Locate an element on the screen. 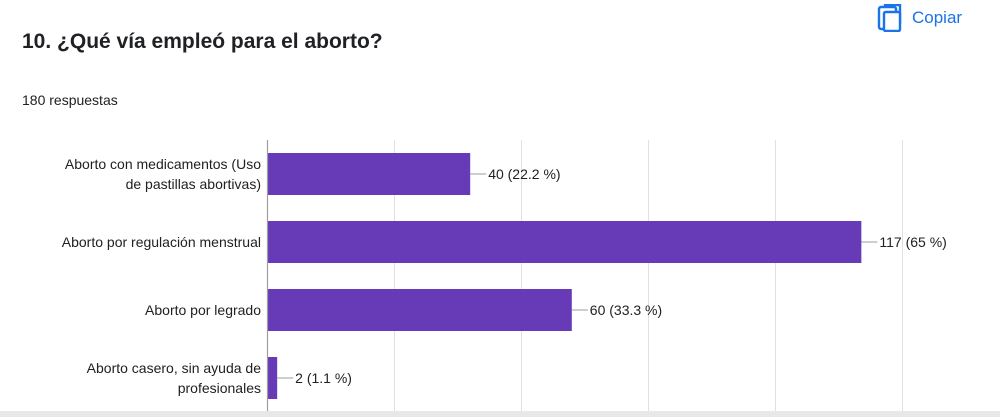 Image resolution: width=1000 pixels, height=417 pixels. data-label-2: 60 (33.3 %) is located at coordinates (626, 310).